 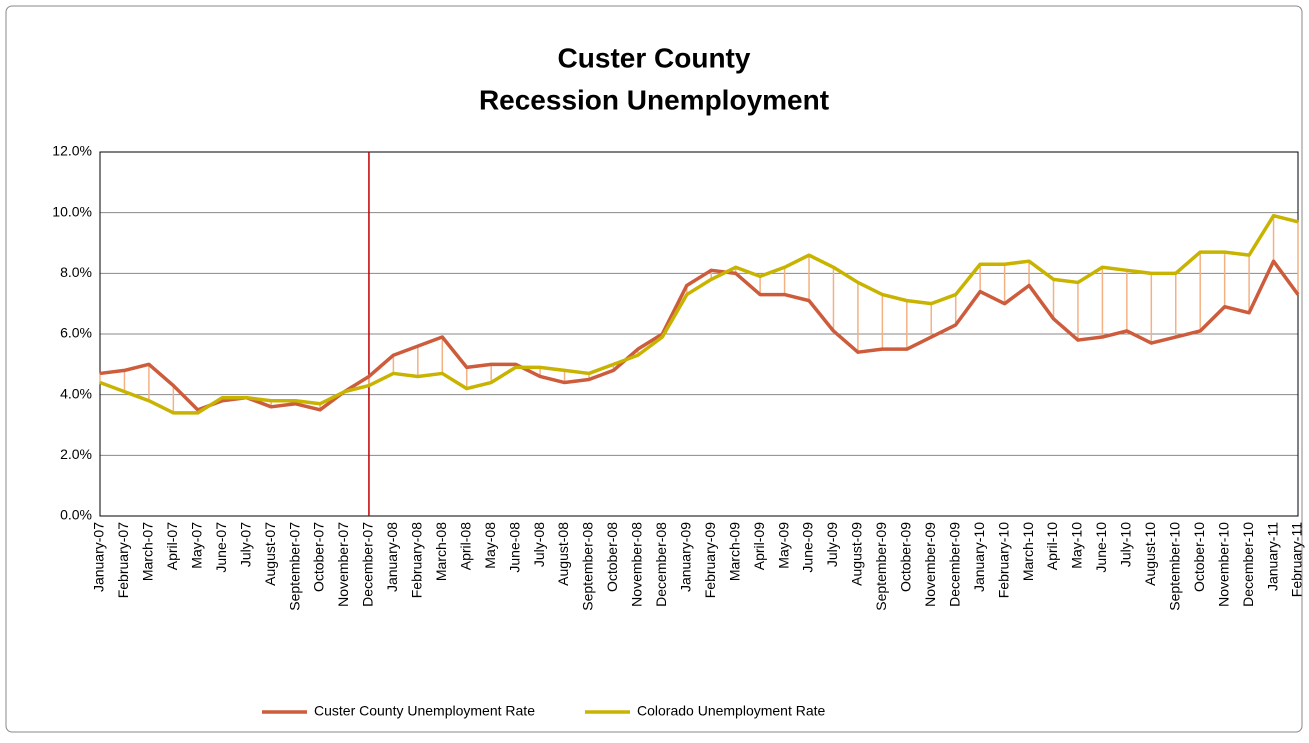 What do you see at coordinates (76, 272) in the screenshot?
I see `y-tick-label: 8.0%` at bounding box center [76, 272].